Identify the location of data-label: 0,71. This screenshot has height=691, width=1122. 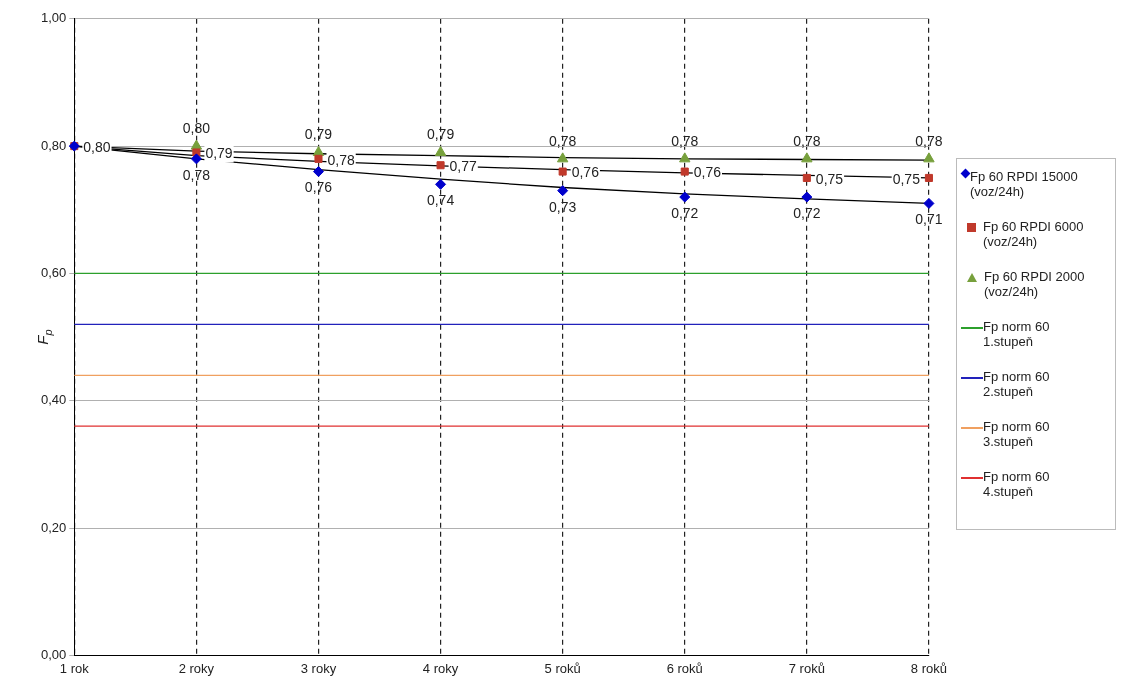
(929, 219).